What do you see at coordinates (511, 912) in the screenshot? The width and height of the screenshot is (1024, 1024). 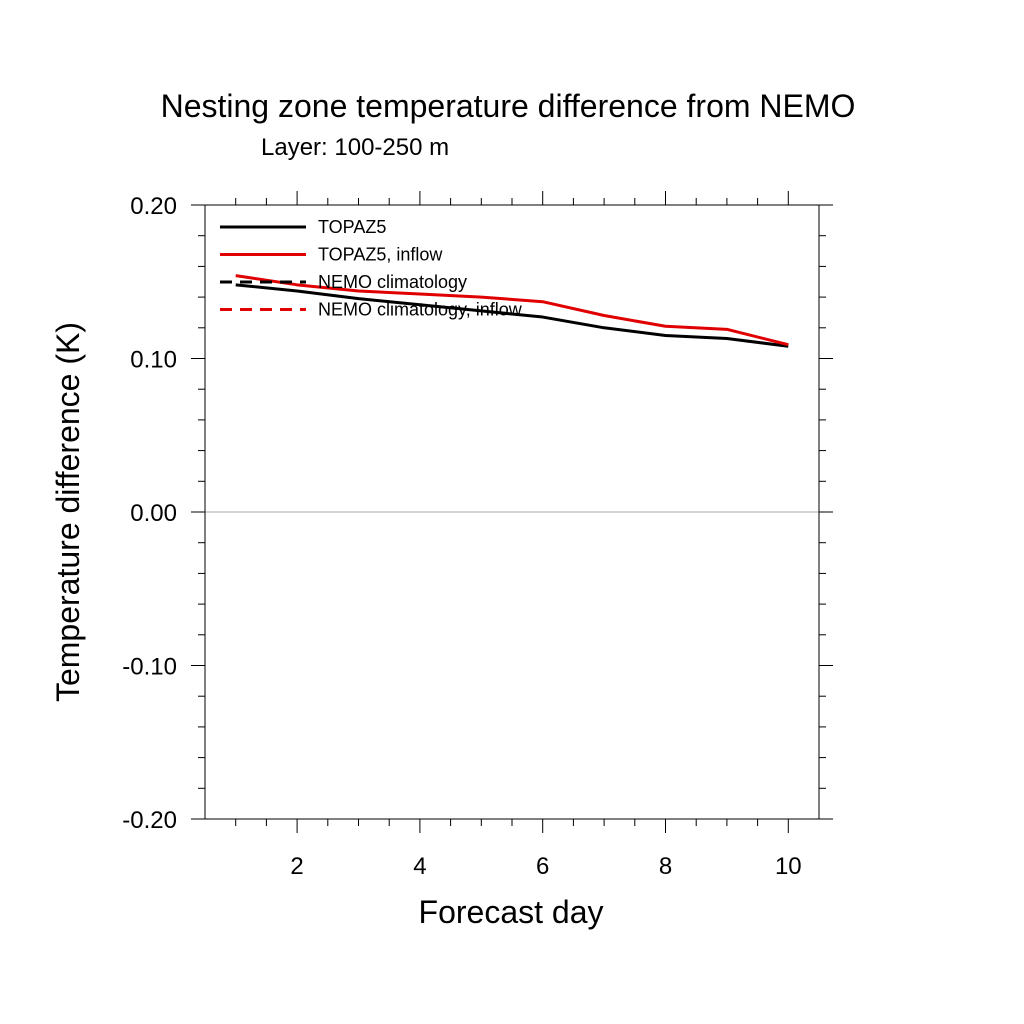 I see `x-axis-label: Forecast day` at bounding box center [511, 912].